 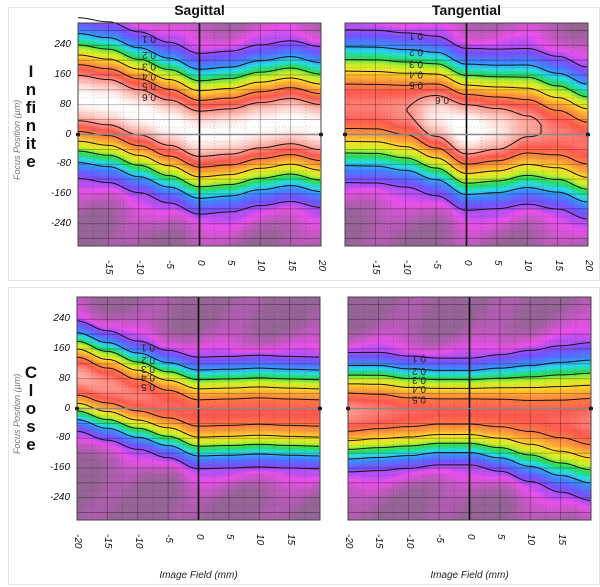 What do you see at coordinates (31, 408) in the screenshot?
I see `row-label: Close` at bounding box center [31, 408].